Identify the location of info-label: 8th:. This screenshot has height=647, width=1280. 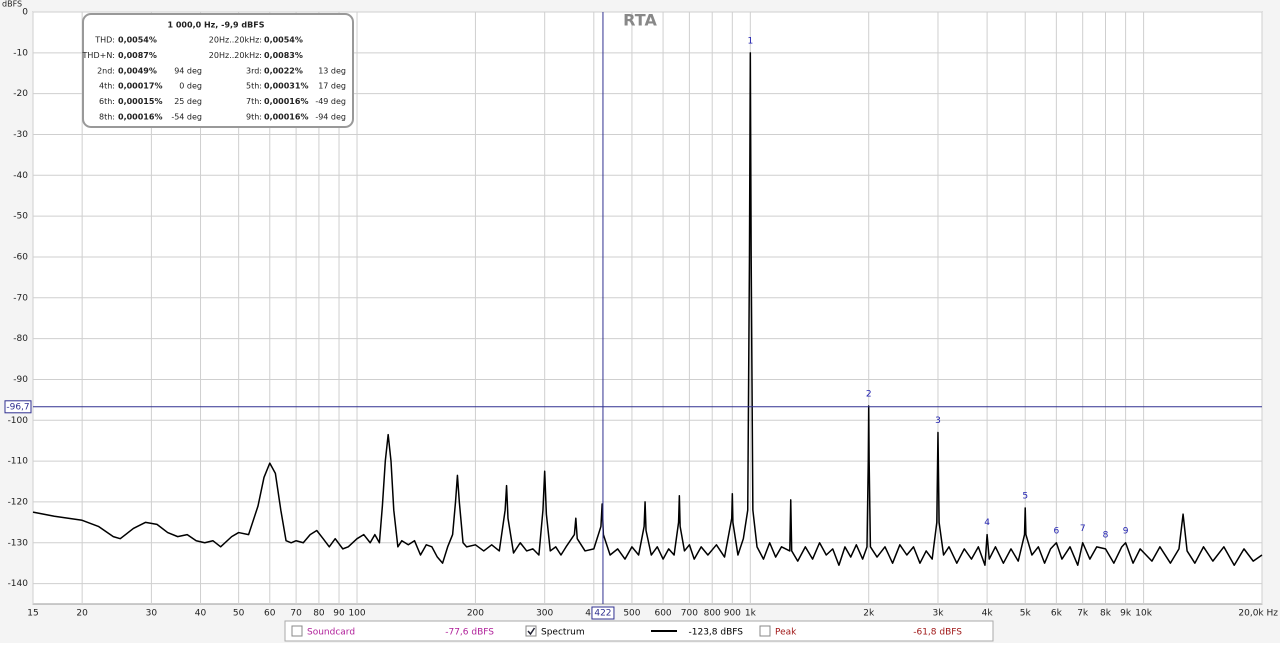
(107, 117).